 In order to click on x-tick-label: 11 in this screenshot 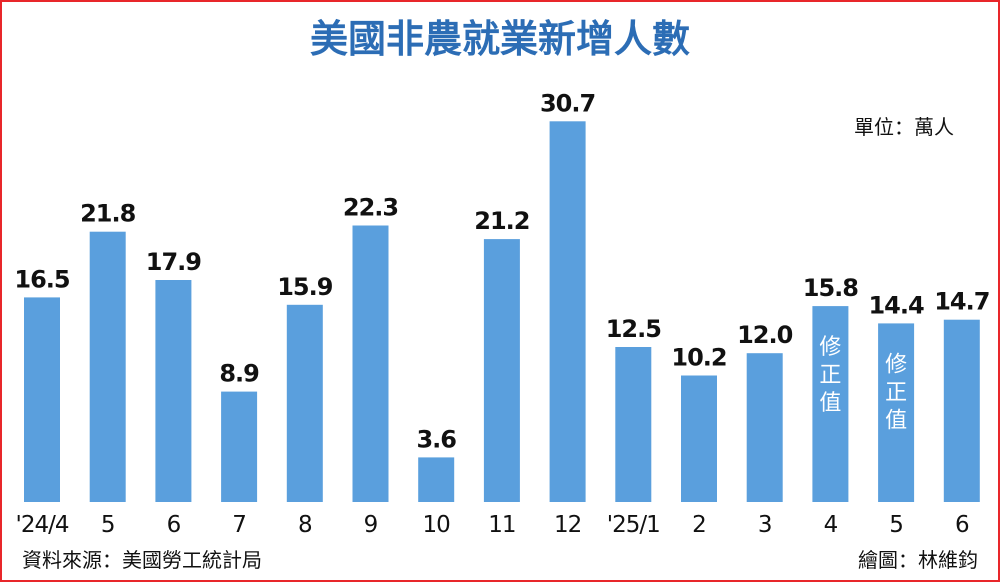, I will do `click(501, 525)`.